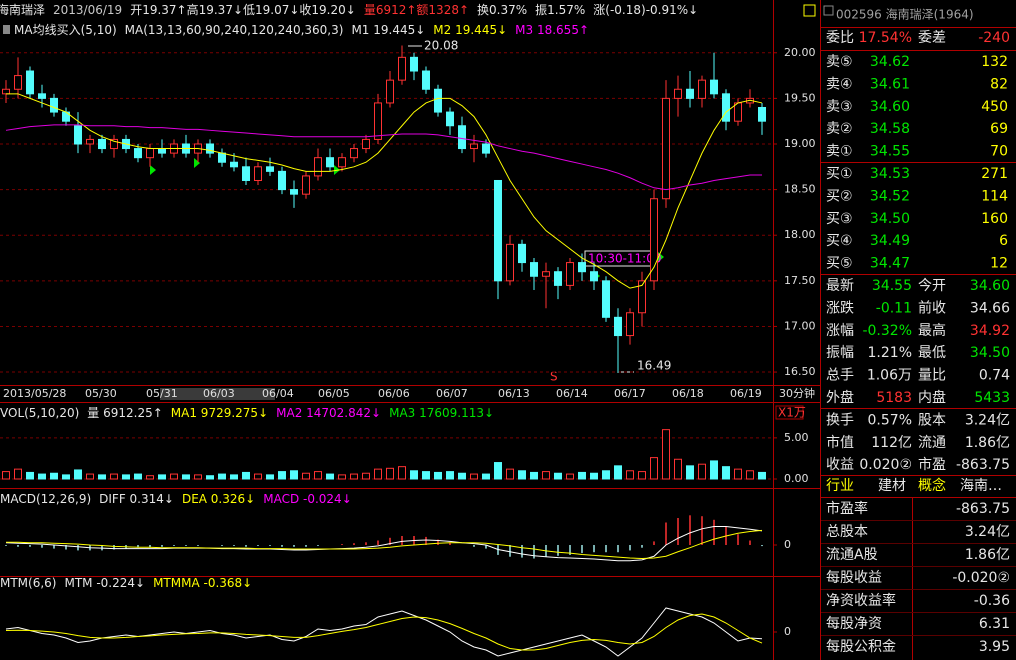  I want to click on legend-item: VOL(5,10,20), so click(39, 413).